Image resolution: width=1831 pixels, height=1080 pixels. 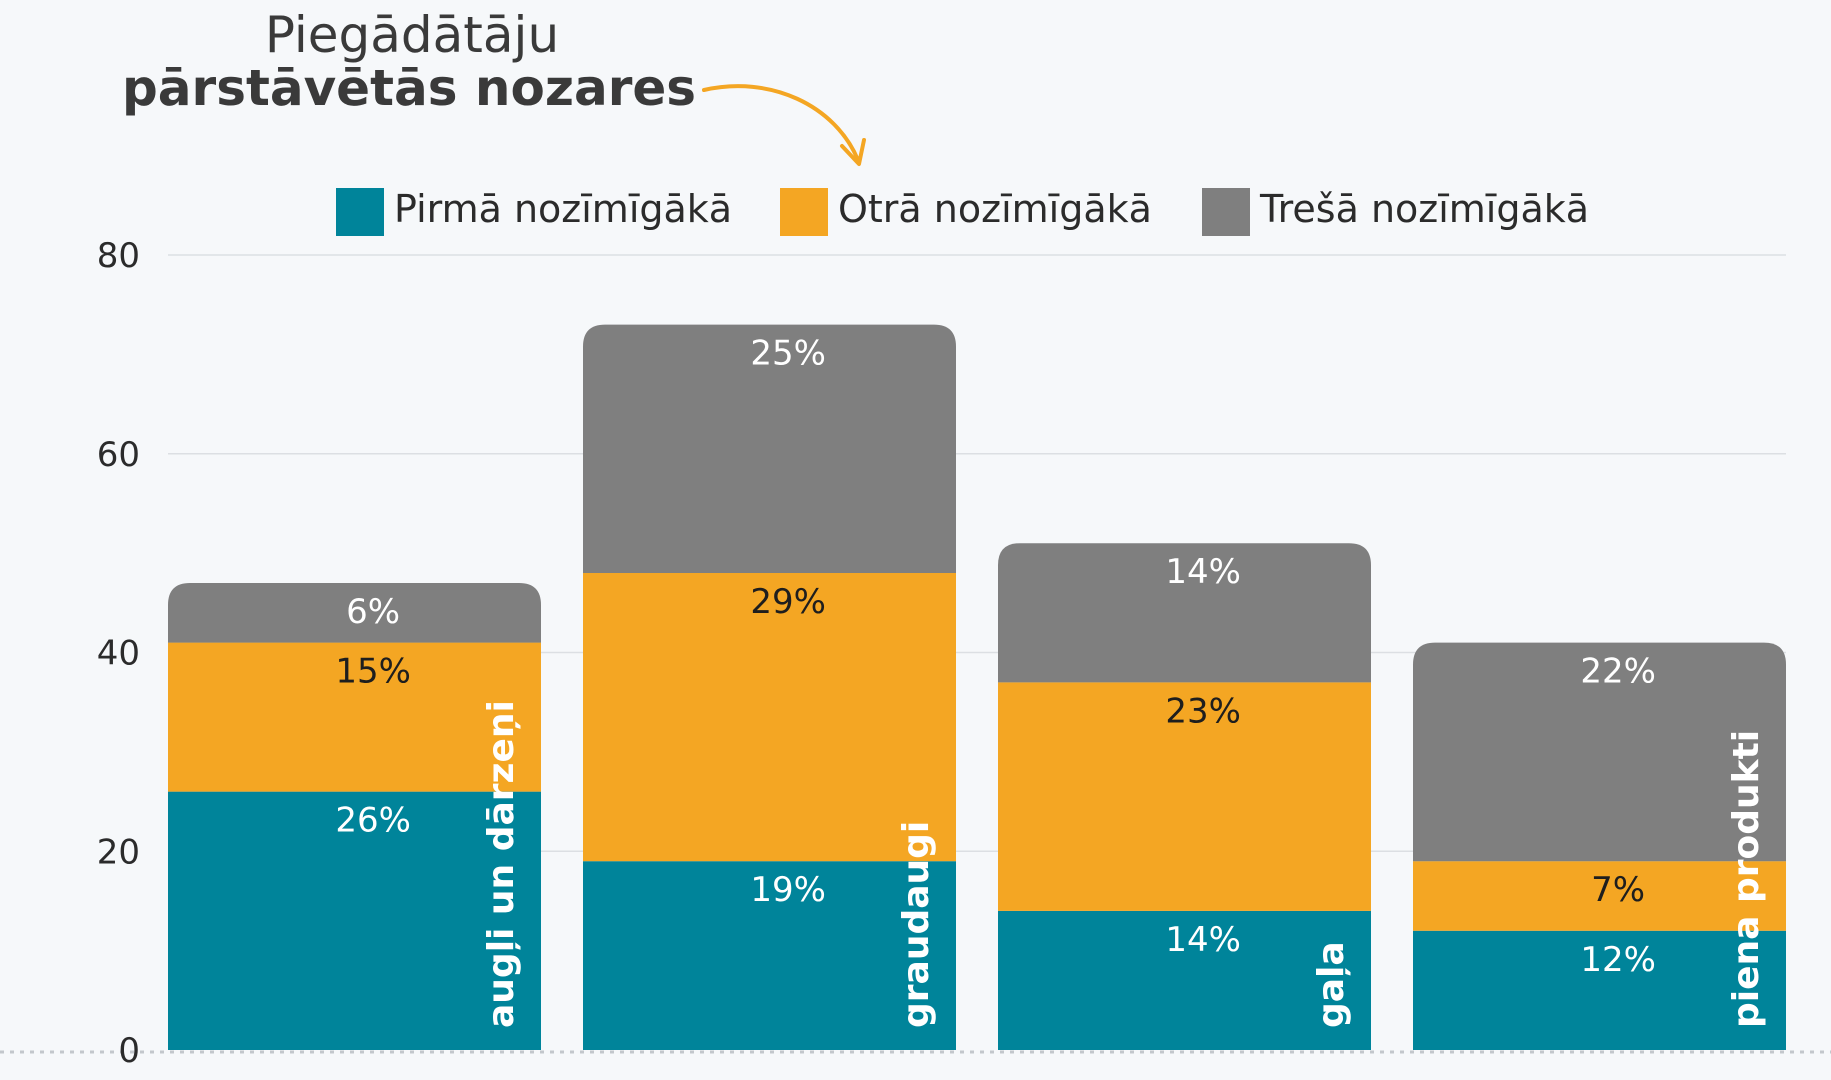 I want to click on data-label: 26%, so click(x=373, y=821).